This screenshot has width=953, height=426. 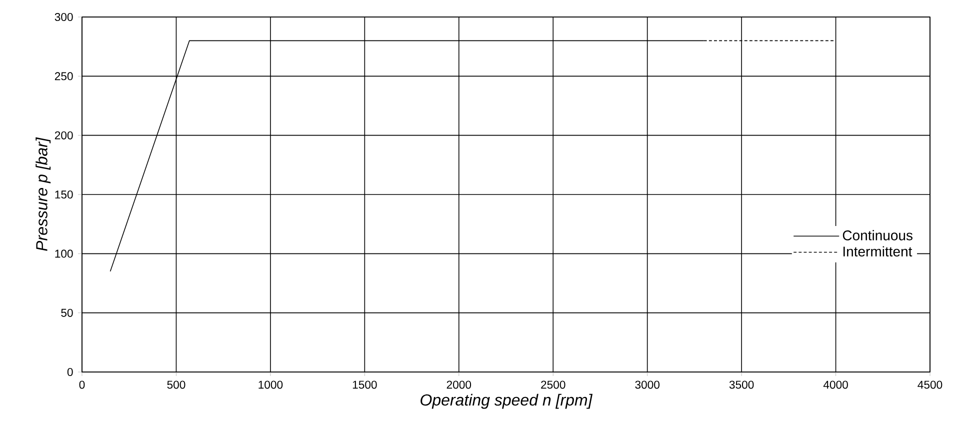 What do you see at coordinates (64, 254) in the screenshot?
I see `y-tick-label: 100` at bounding box center [64, 254].